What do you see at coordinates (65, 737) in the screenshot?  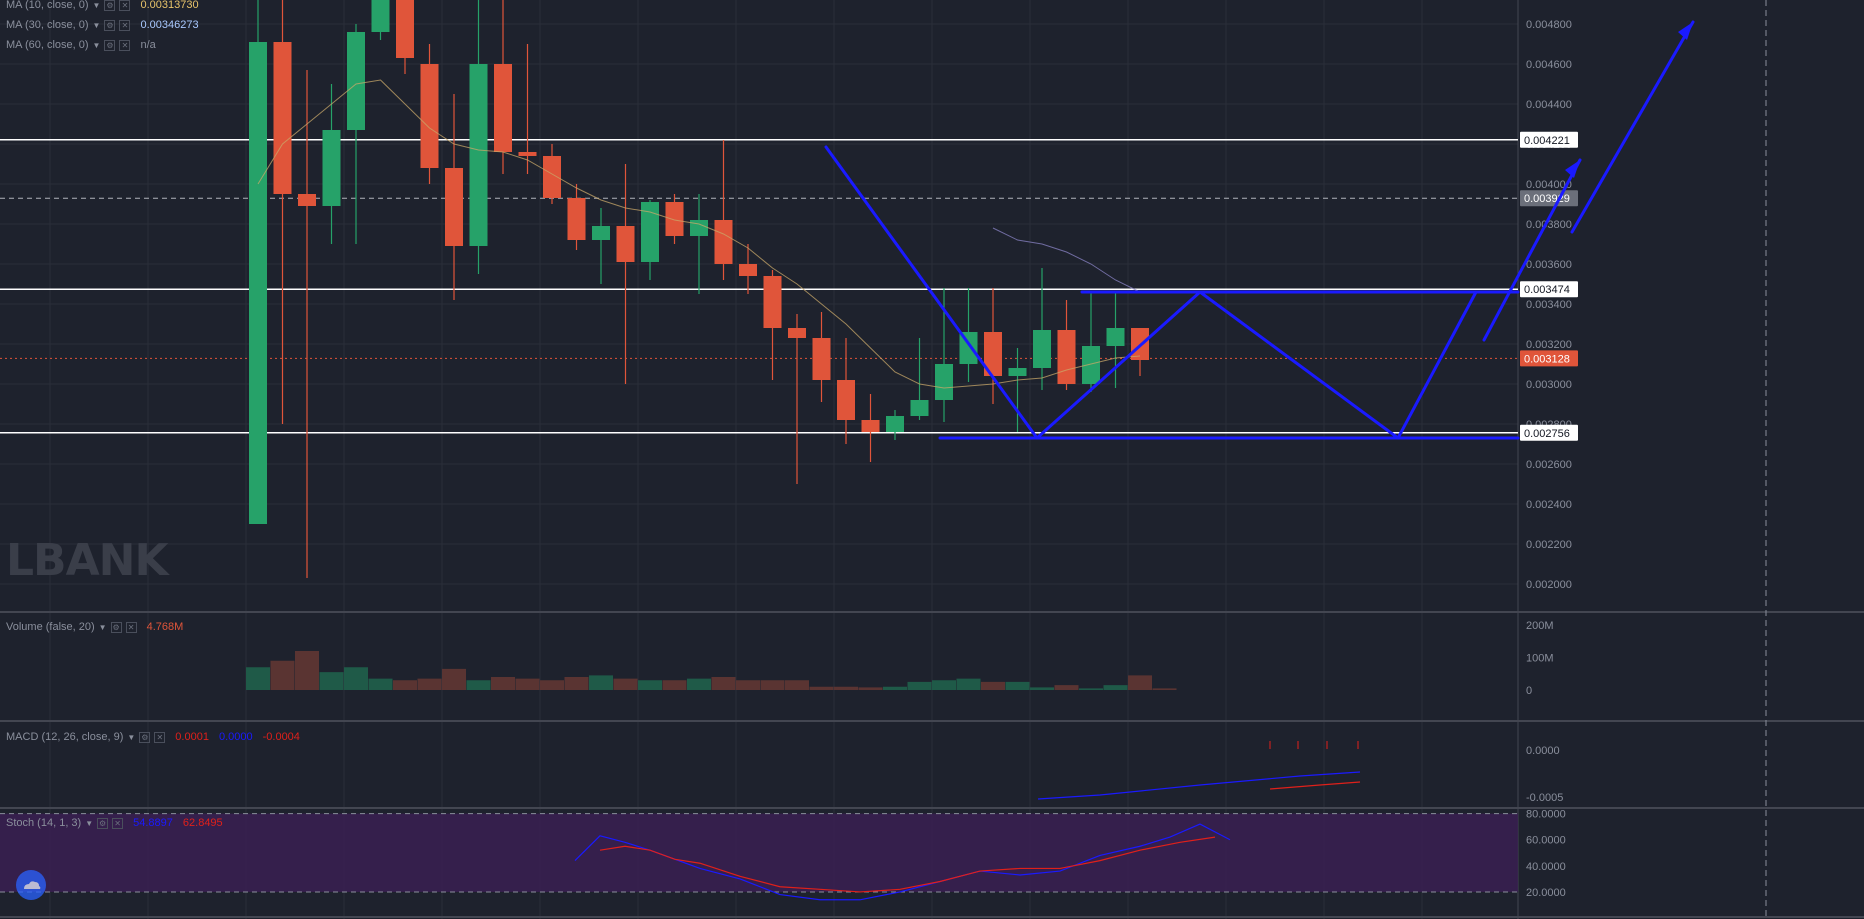 I see `macd-label: MACD (12, 26, close, 9)` at bounding box center [65, 737].